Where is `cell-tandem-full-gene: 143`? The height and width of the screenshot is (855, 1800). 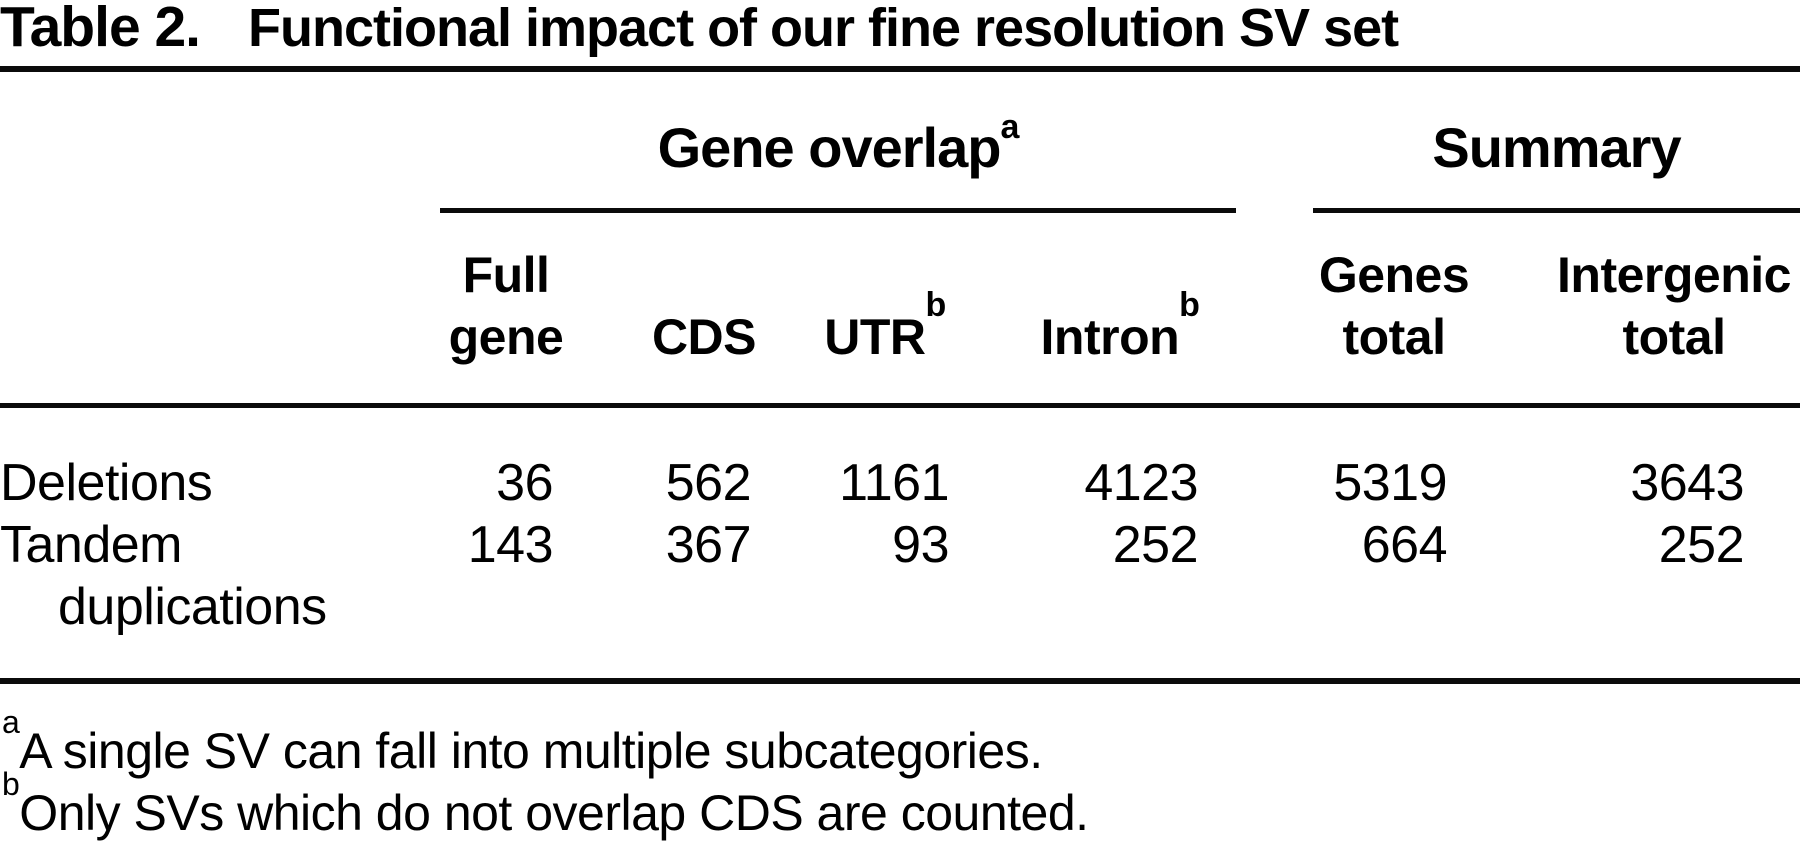
cell-tandem-full-gene: 143 is located at coordinates (510, 545).